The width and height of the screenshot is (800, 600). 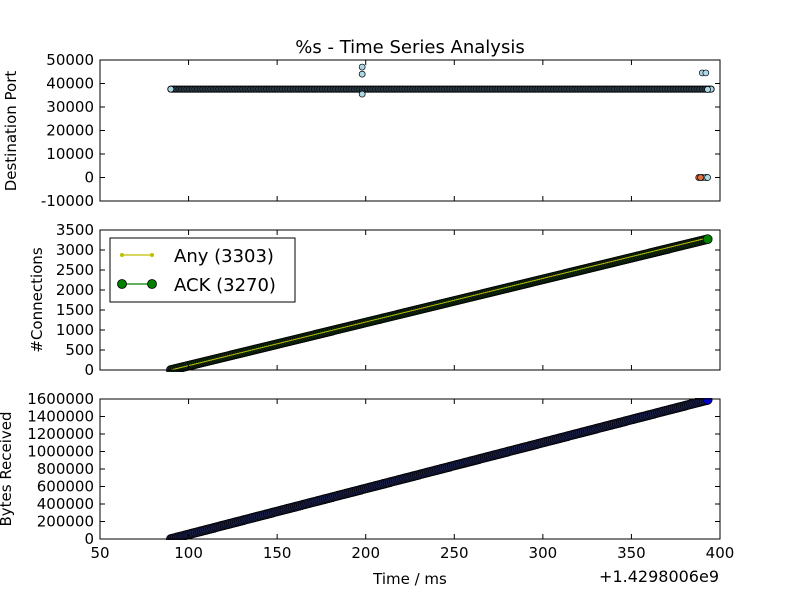 What do you see at coordinates (70, 84) in the screenshot?
I see `y-tick-label: 40000` at bounding box center [70, 84].